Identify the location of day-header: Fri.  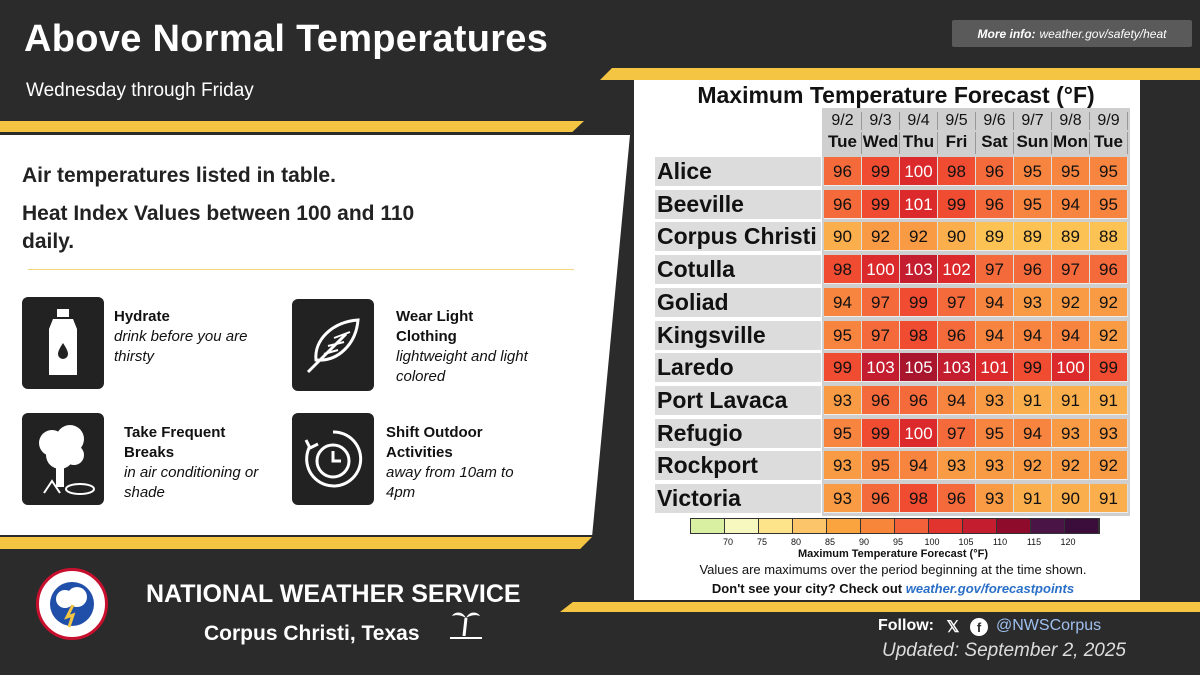
(957, 143).